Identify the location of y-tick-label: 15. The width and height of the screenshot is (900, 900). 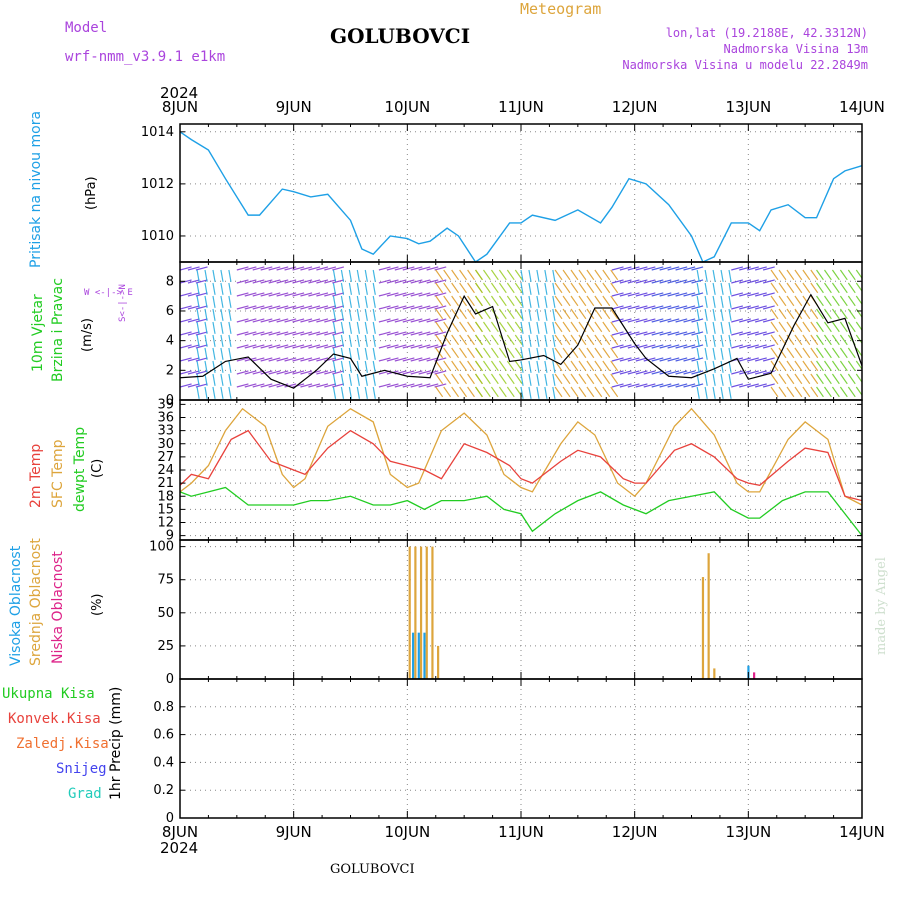
(165, 509).